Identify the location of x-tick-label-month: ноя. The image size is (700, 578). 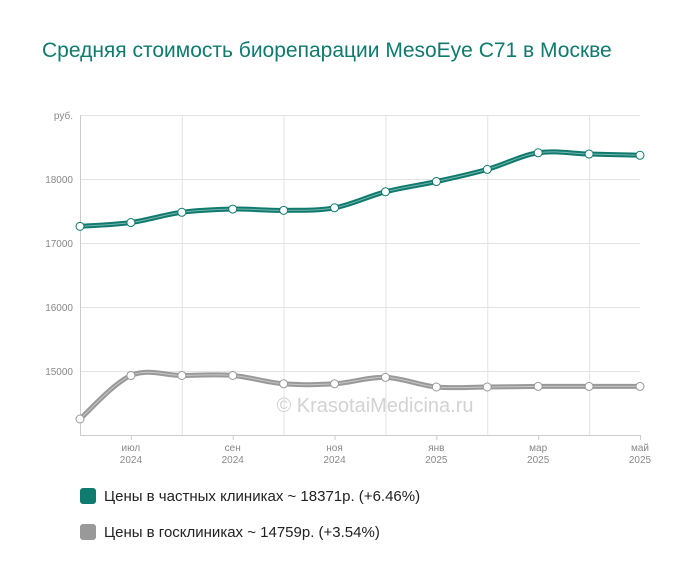
(334, 448).